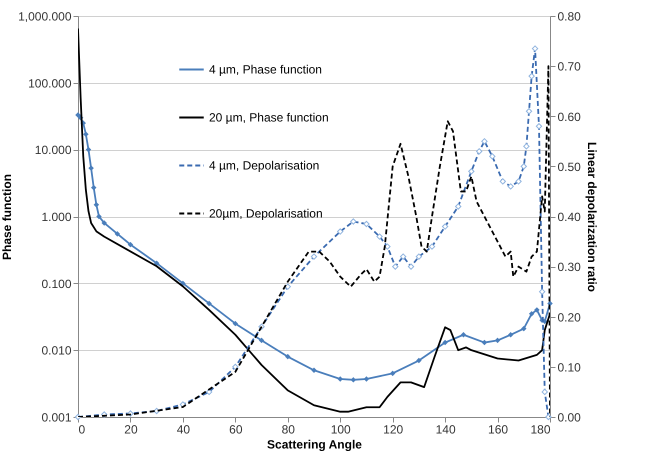  What do you see at coordinates (498, 429) in the screenshot?
I see `x-tick-label: 160` at bounding box center [498, 429].